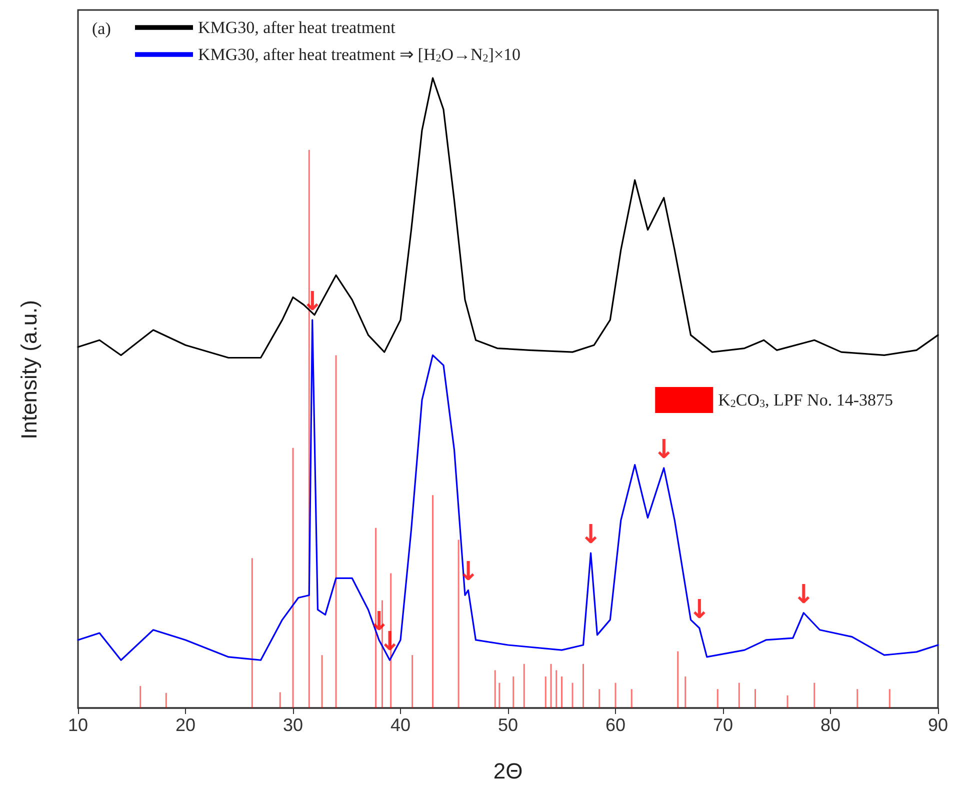  What do you see at coordinates (101, 28) in the screenshot?
I see `text: (a)` at bounding box center [101, 28].